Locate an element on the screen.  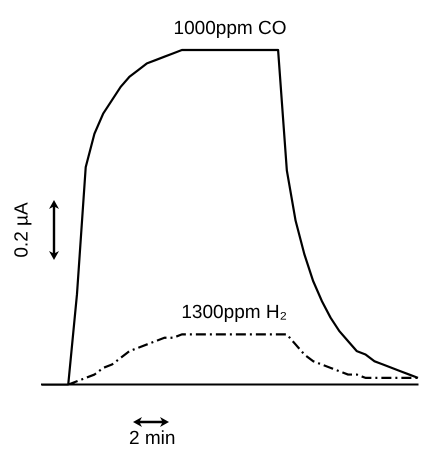
text: 0.2 µA is located at coordinates (22, 230).